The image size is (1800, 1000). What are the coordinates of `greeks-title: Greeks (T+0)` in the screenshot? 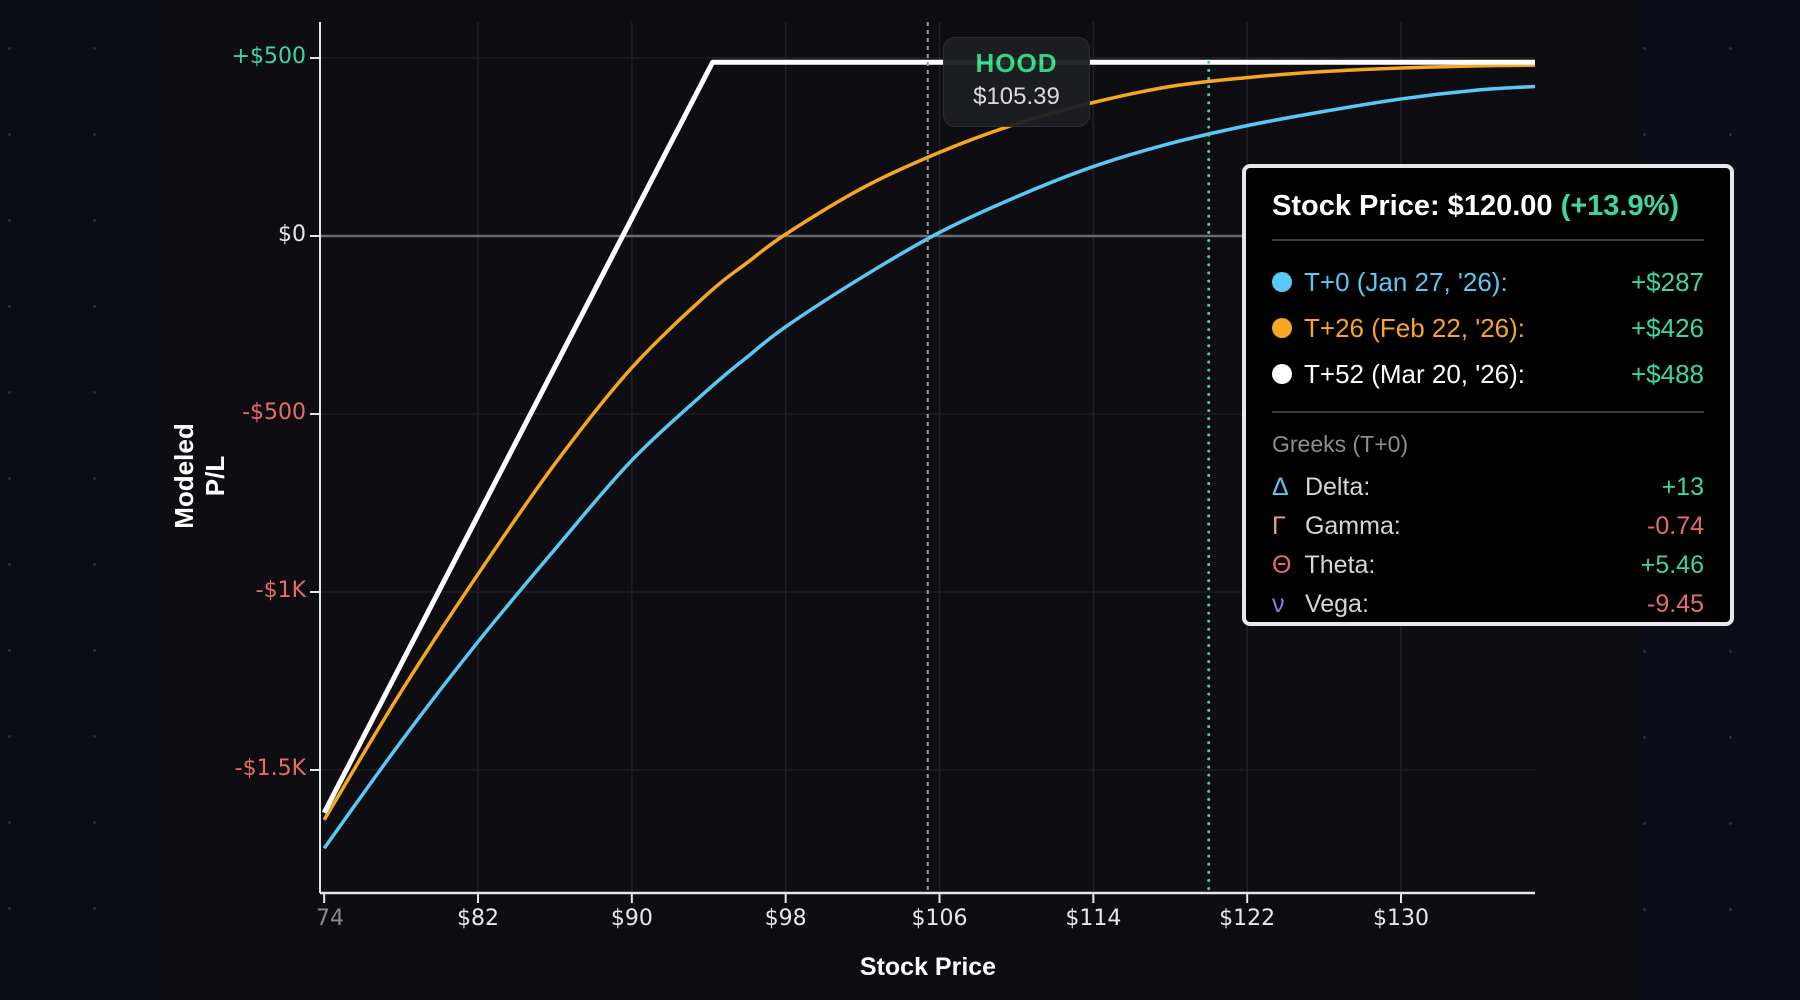 It's located at (1340, 444).